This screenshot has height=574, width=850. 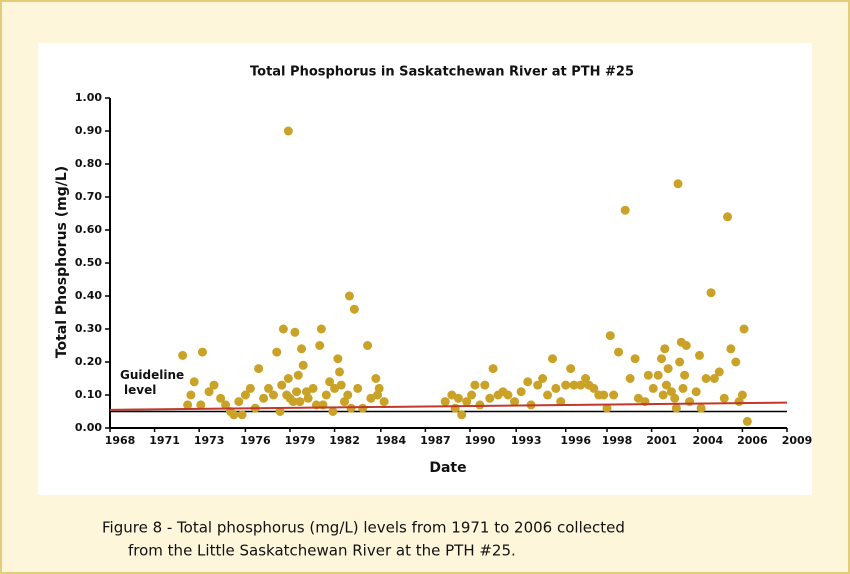 I want to click on x-tick-label: 1968, so click(x=120, y=440).